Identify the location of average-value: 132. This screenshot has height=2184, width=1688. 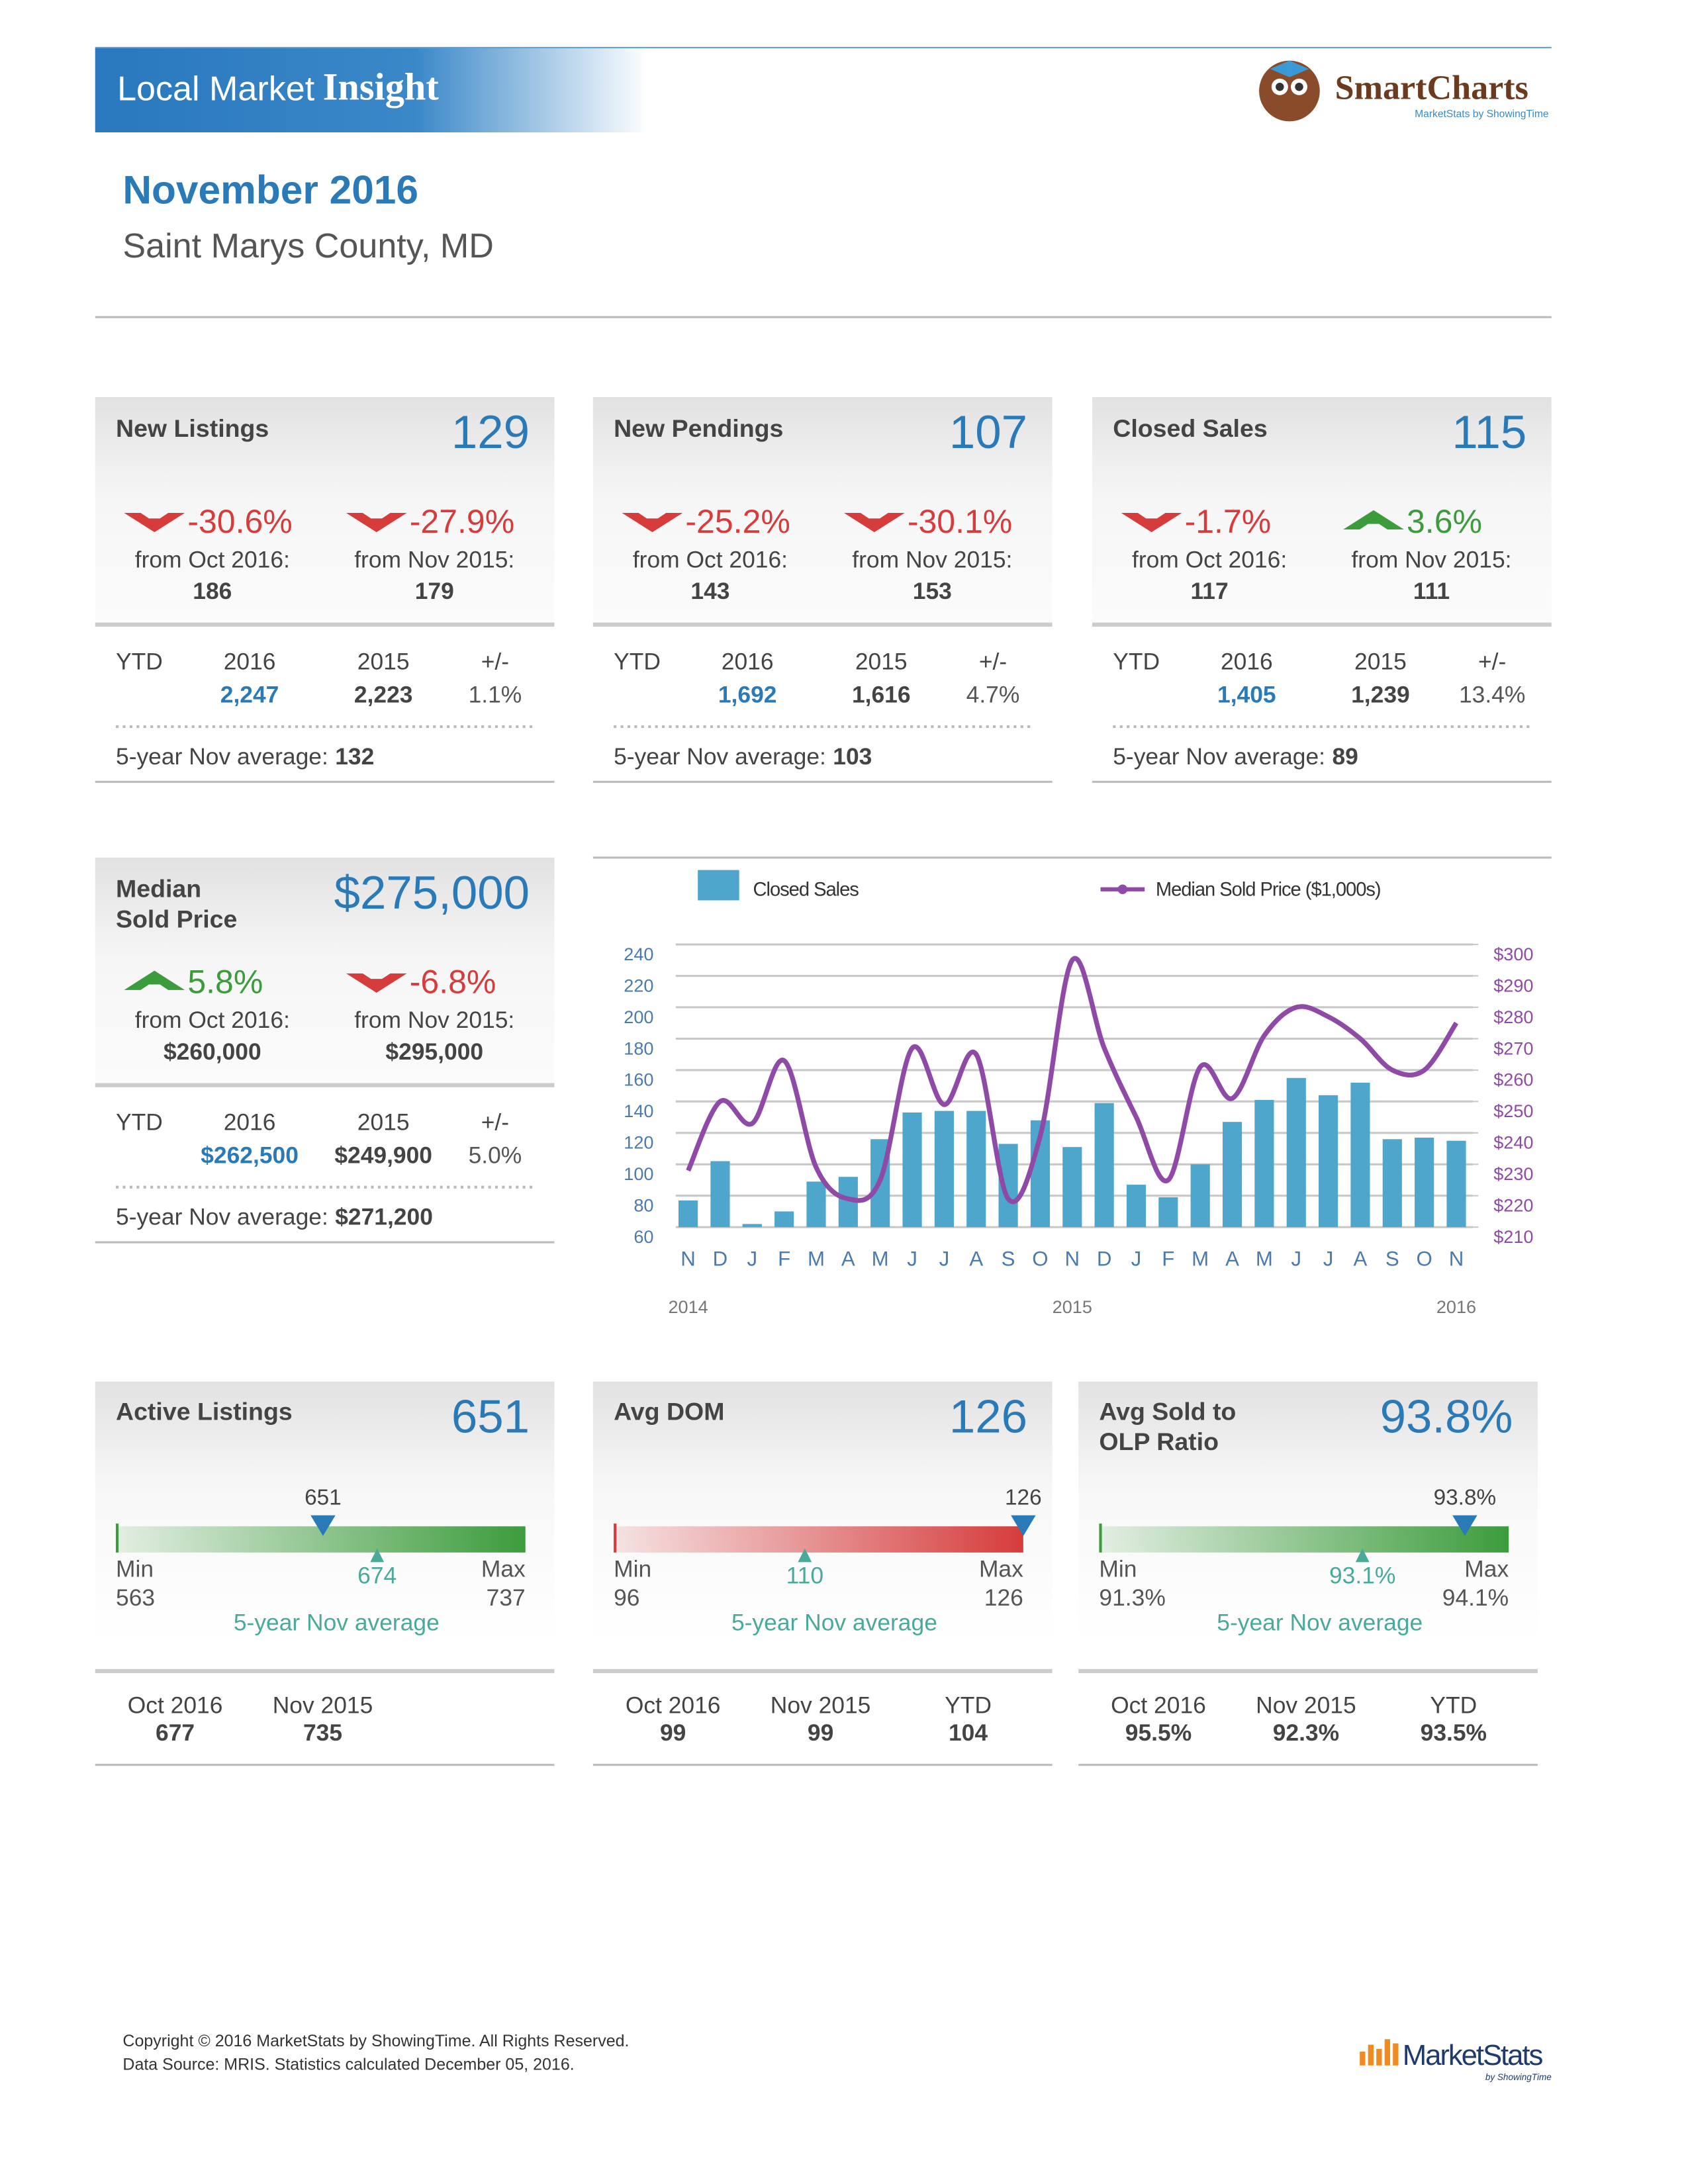
(354, 756).